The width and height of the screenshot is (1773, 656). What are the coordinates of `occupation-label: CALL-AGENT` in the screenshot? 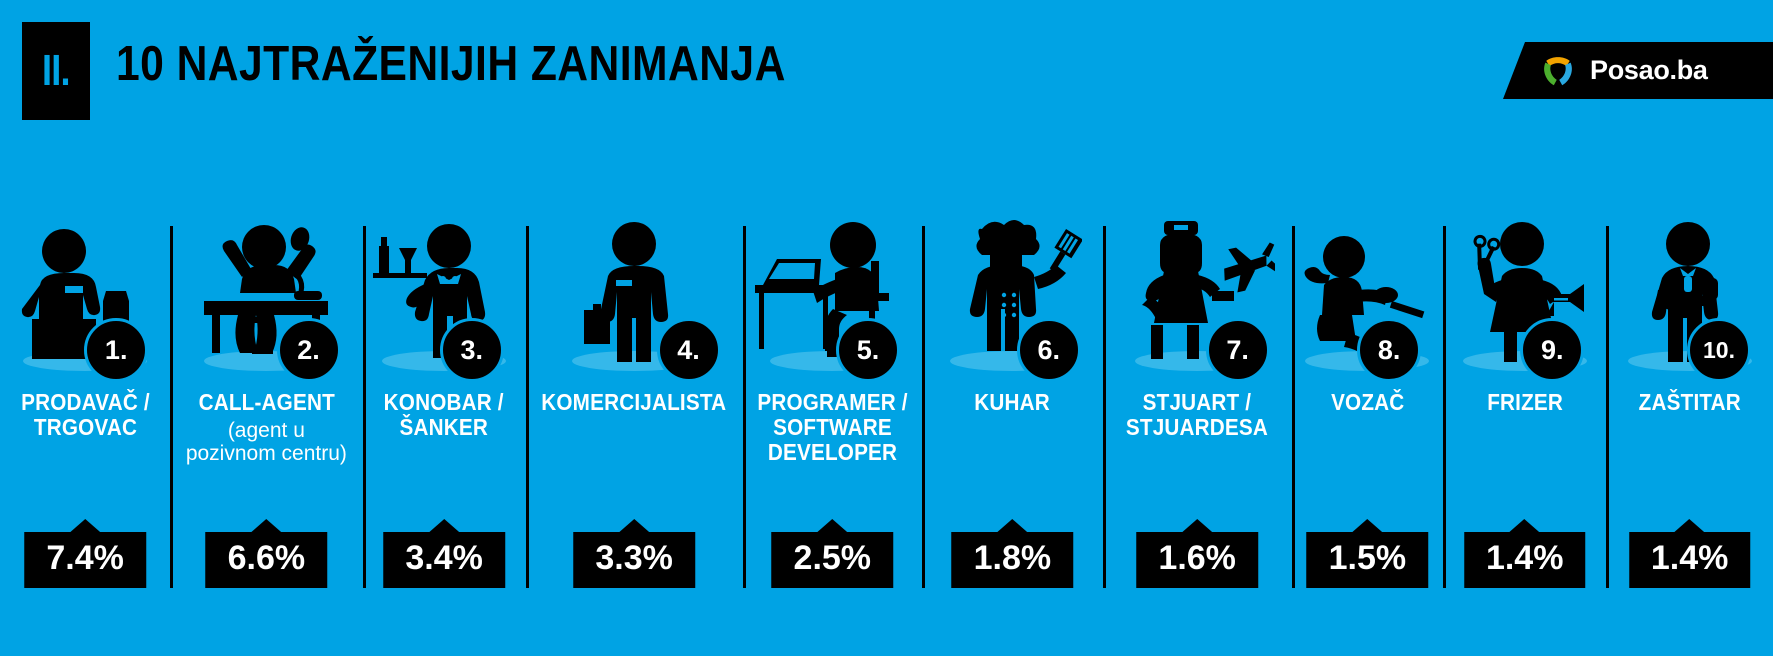 It's located at (266, 402).